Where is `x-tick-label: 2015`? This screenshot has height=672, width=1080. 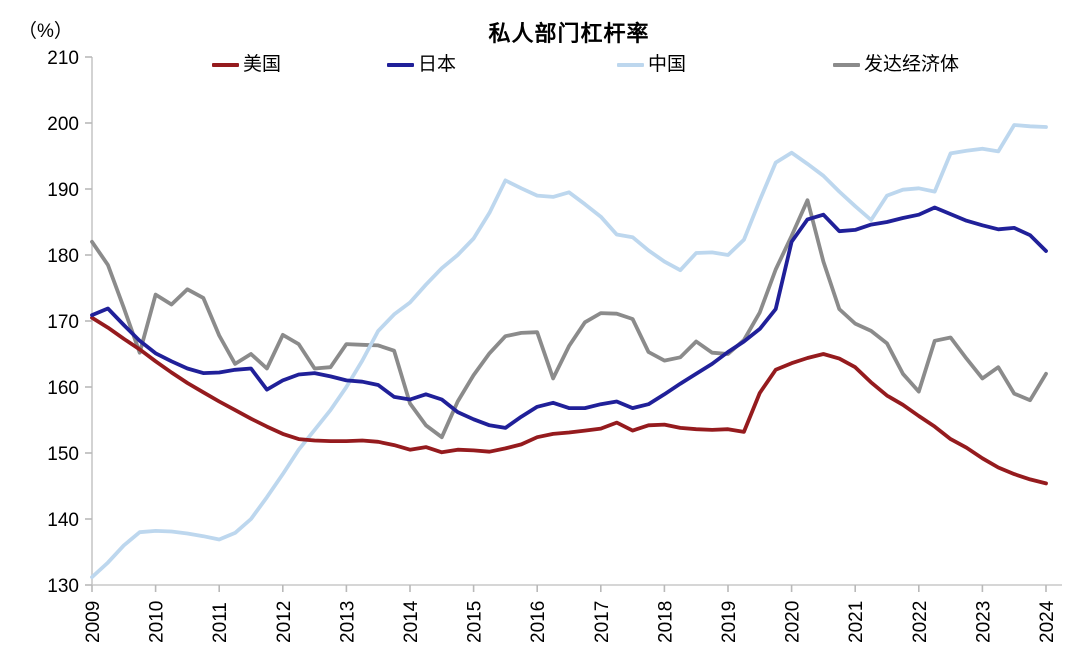
x-tick-label: 2015 is located at coordinates (475, 622).